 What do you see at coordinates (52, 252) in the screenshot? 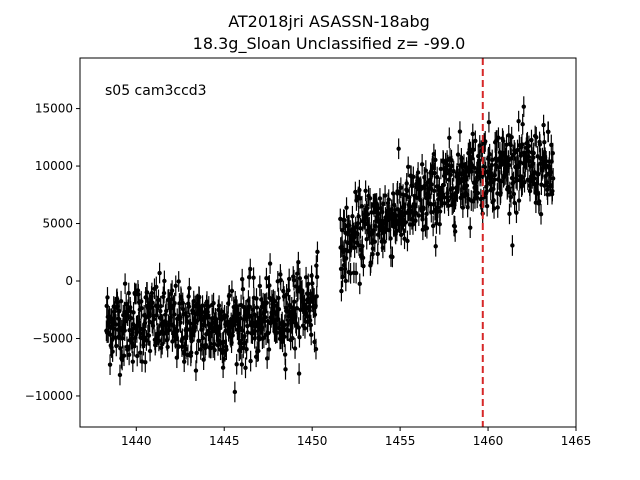
I see `y-axis: −10000 −5000 0 5000 10000 15000` at bounding box center [52, 252].